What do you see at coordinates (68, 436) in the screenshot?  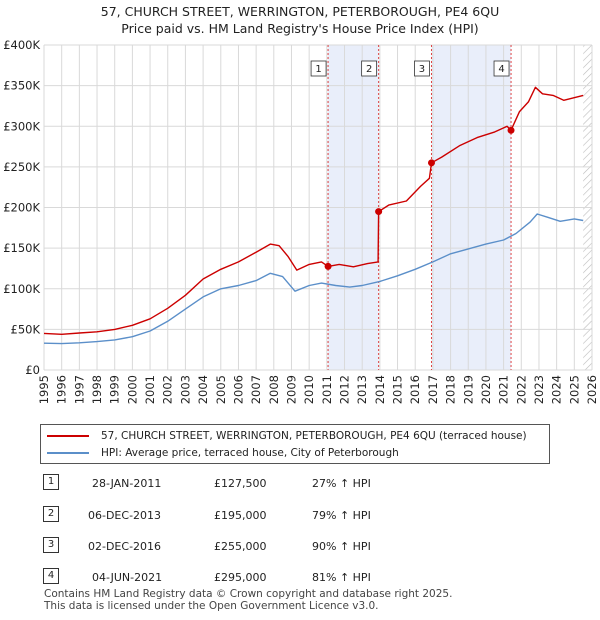 I see `legend-line-property` at bounding box center [68, 436].